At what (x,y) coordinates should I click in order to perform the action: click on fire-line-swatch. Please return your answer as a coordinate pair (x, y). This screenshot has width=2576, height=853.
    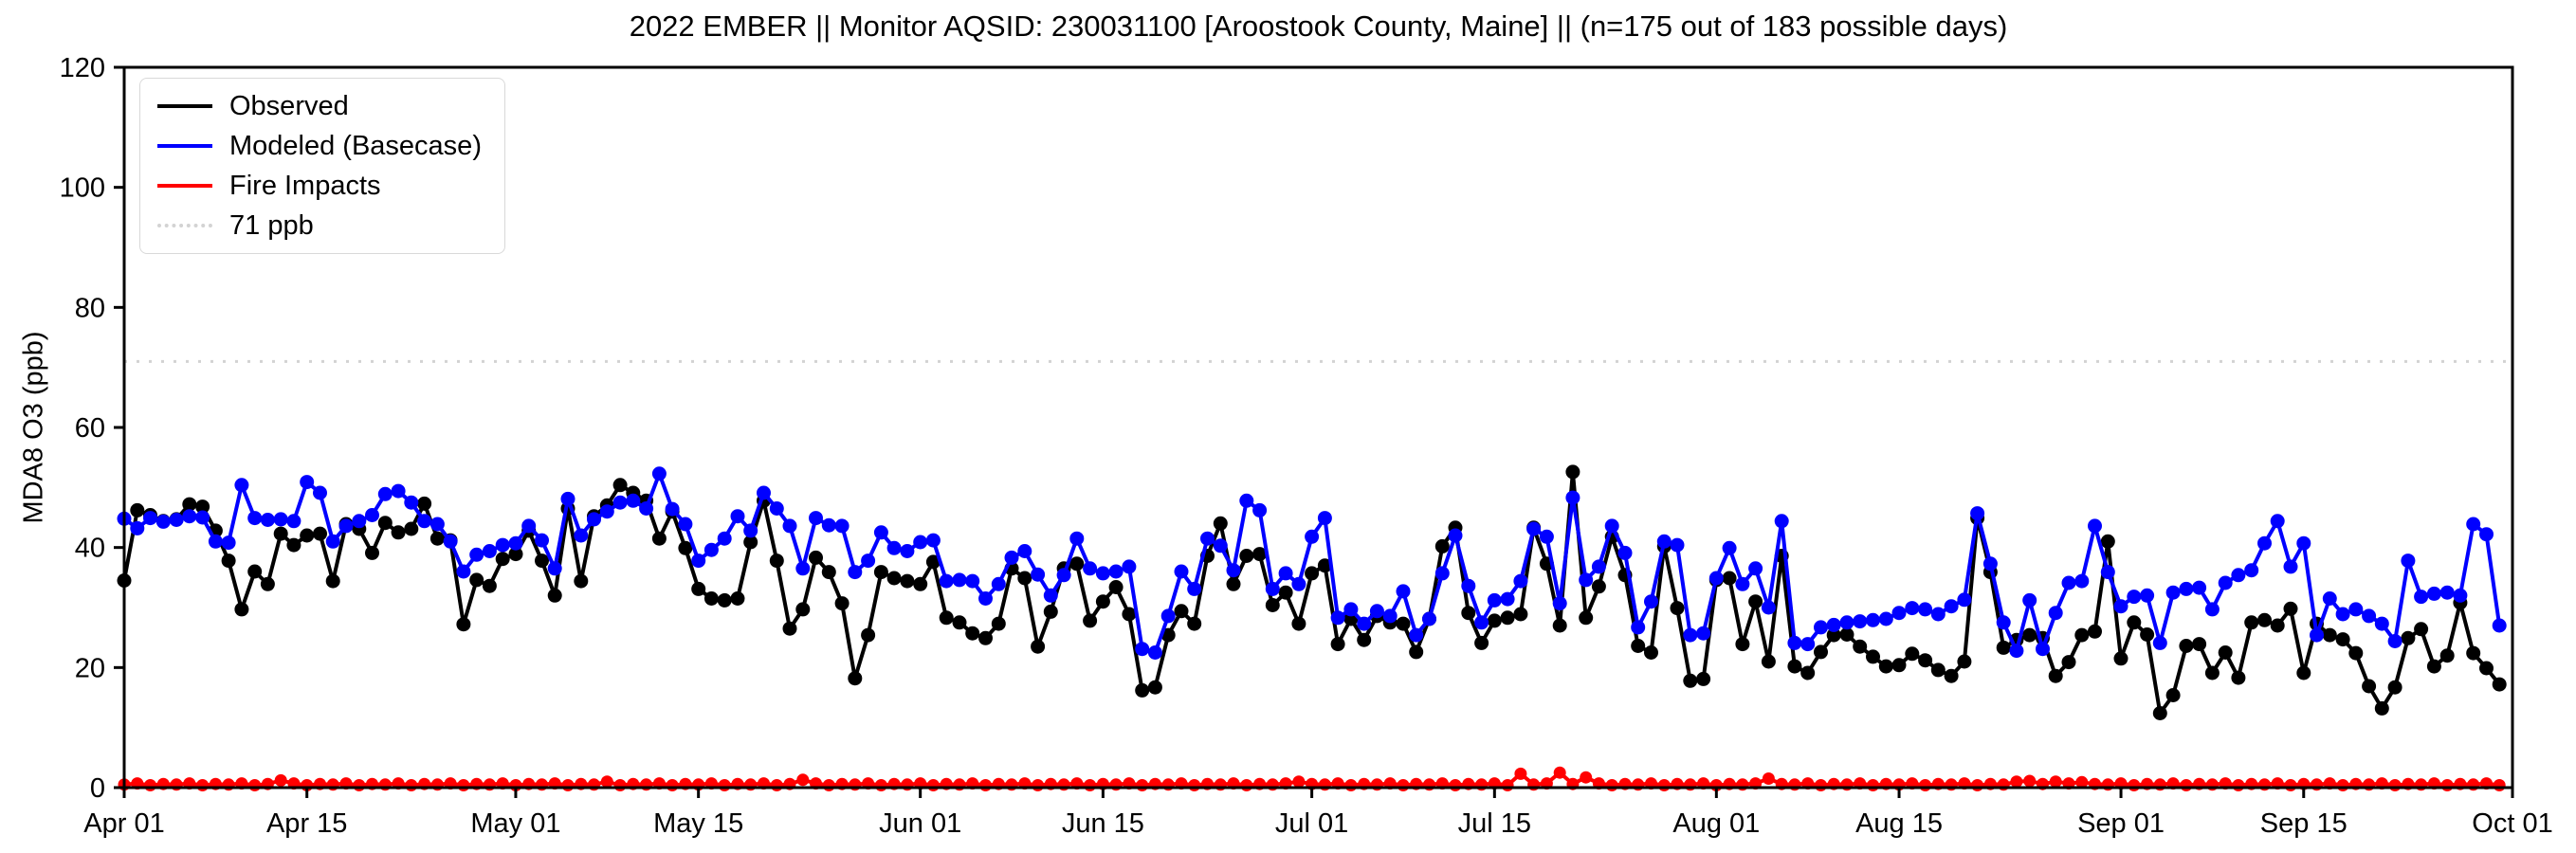
    Looking at the image, I should click on (184, 186).